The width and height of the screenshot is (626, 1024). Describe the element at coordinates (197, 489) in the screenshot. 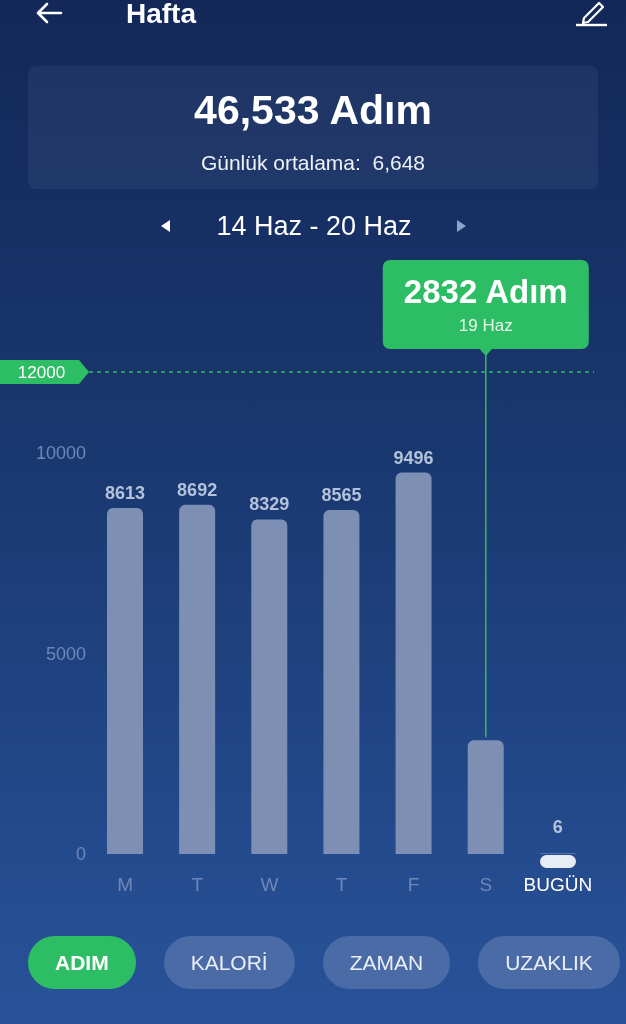

I see `data-label: 8692` at that location.